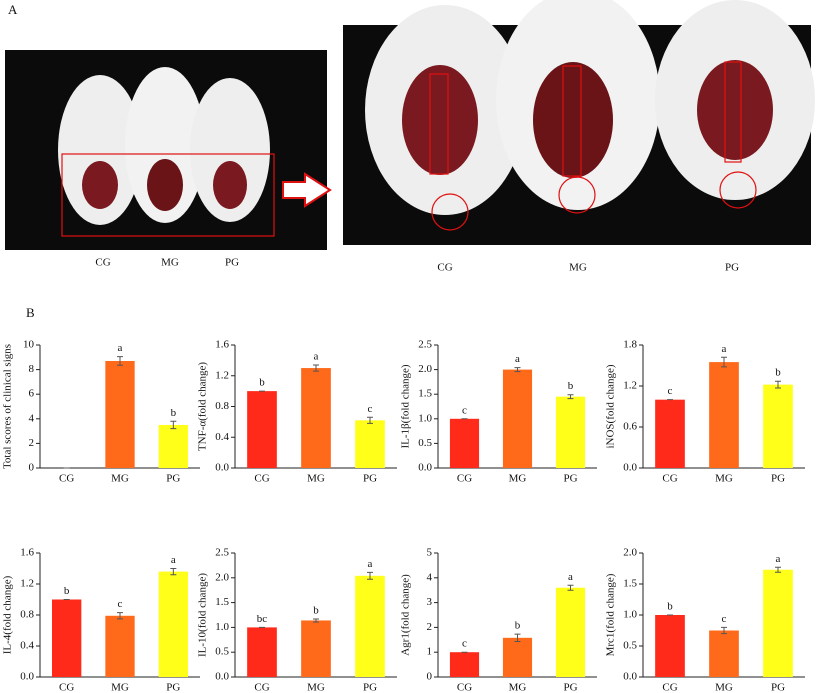 Image resolution: width=817 pixels, height=693 pixels. I want to click on y-tick-label: 2, so click(430, 627).